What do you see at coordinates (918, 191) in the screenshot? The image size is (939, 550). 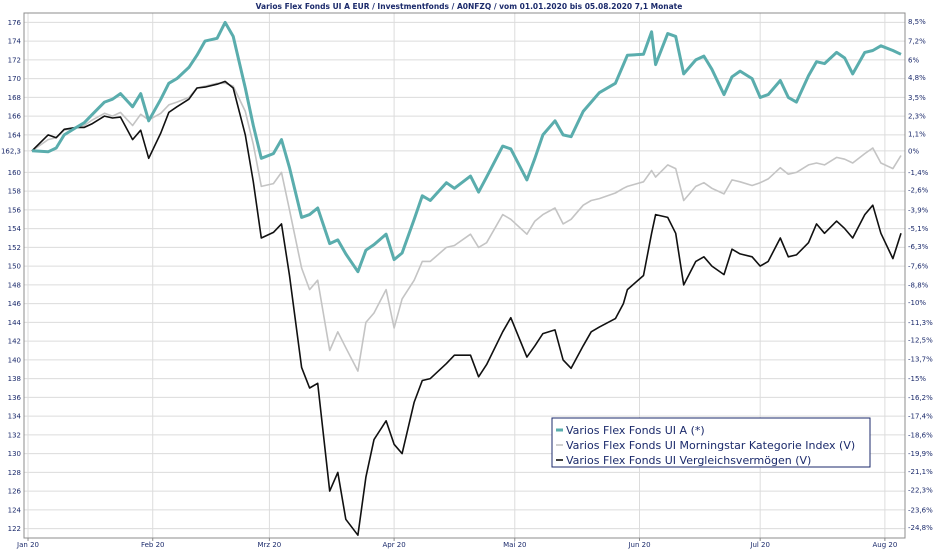 I see `y-right-tick-label: -2,6%` at bounding box center [918, 191].